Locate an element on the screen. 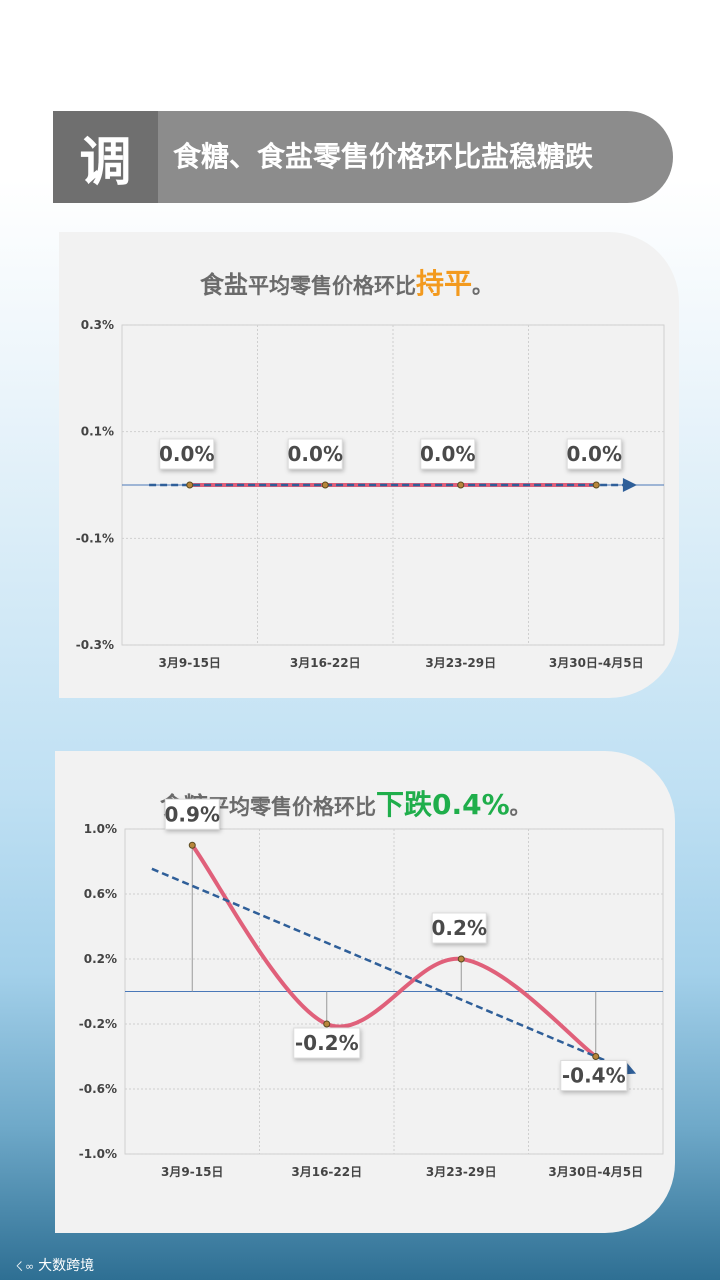 The height and width of the screenshot is (1280, 720). sugar-ytick-label: -1.0% is located at coordinates (98, 1154).